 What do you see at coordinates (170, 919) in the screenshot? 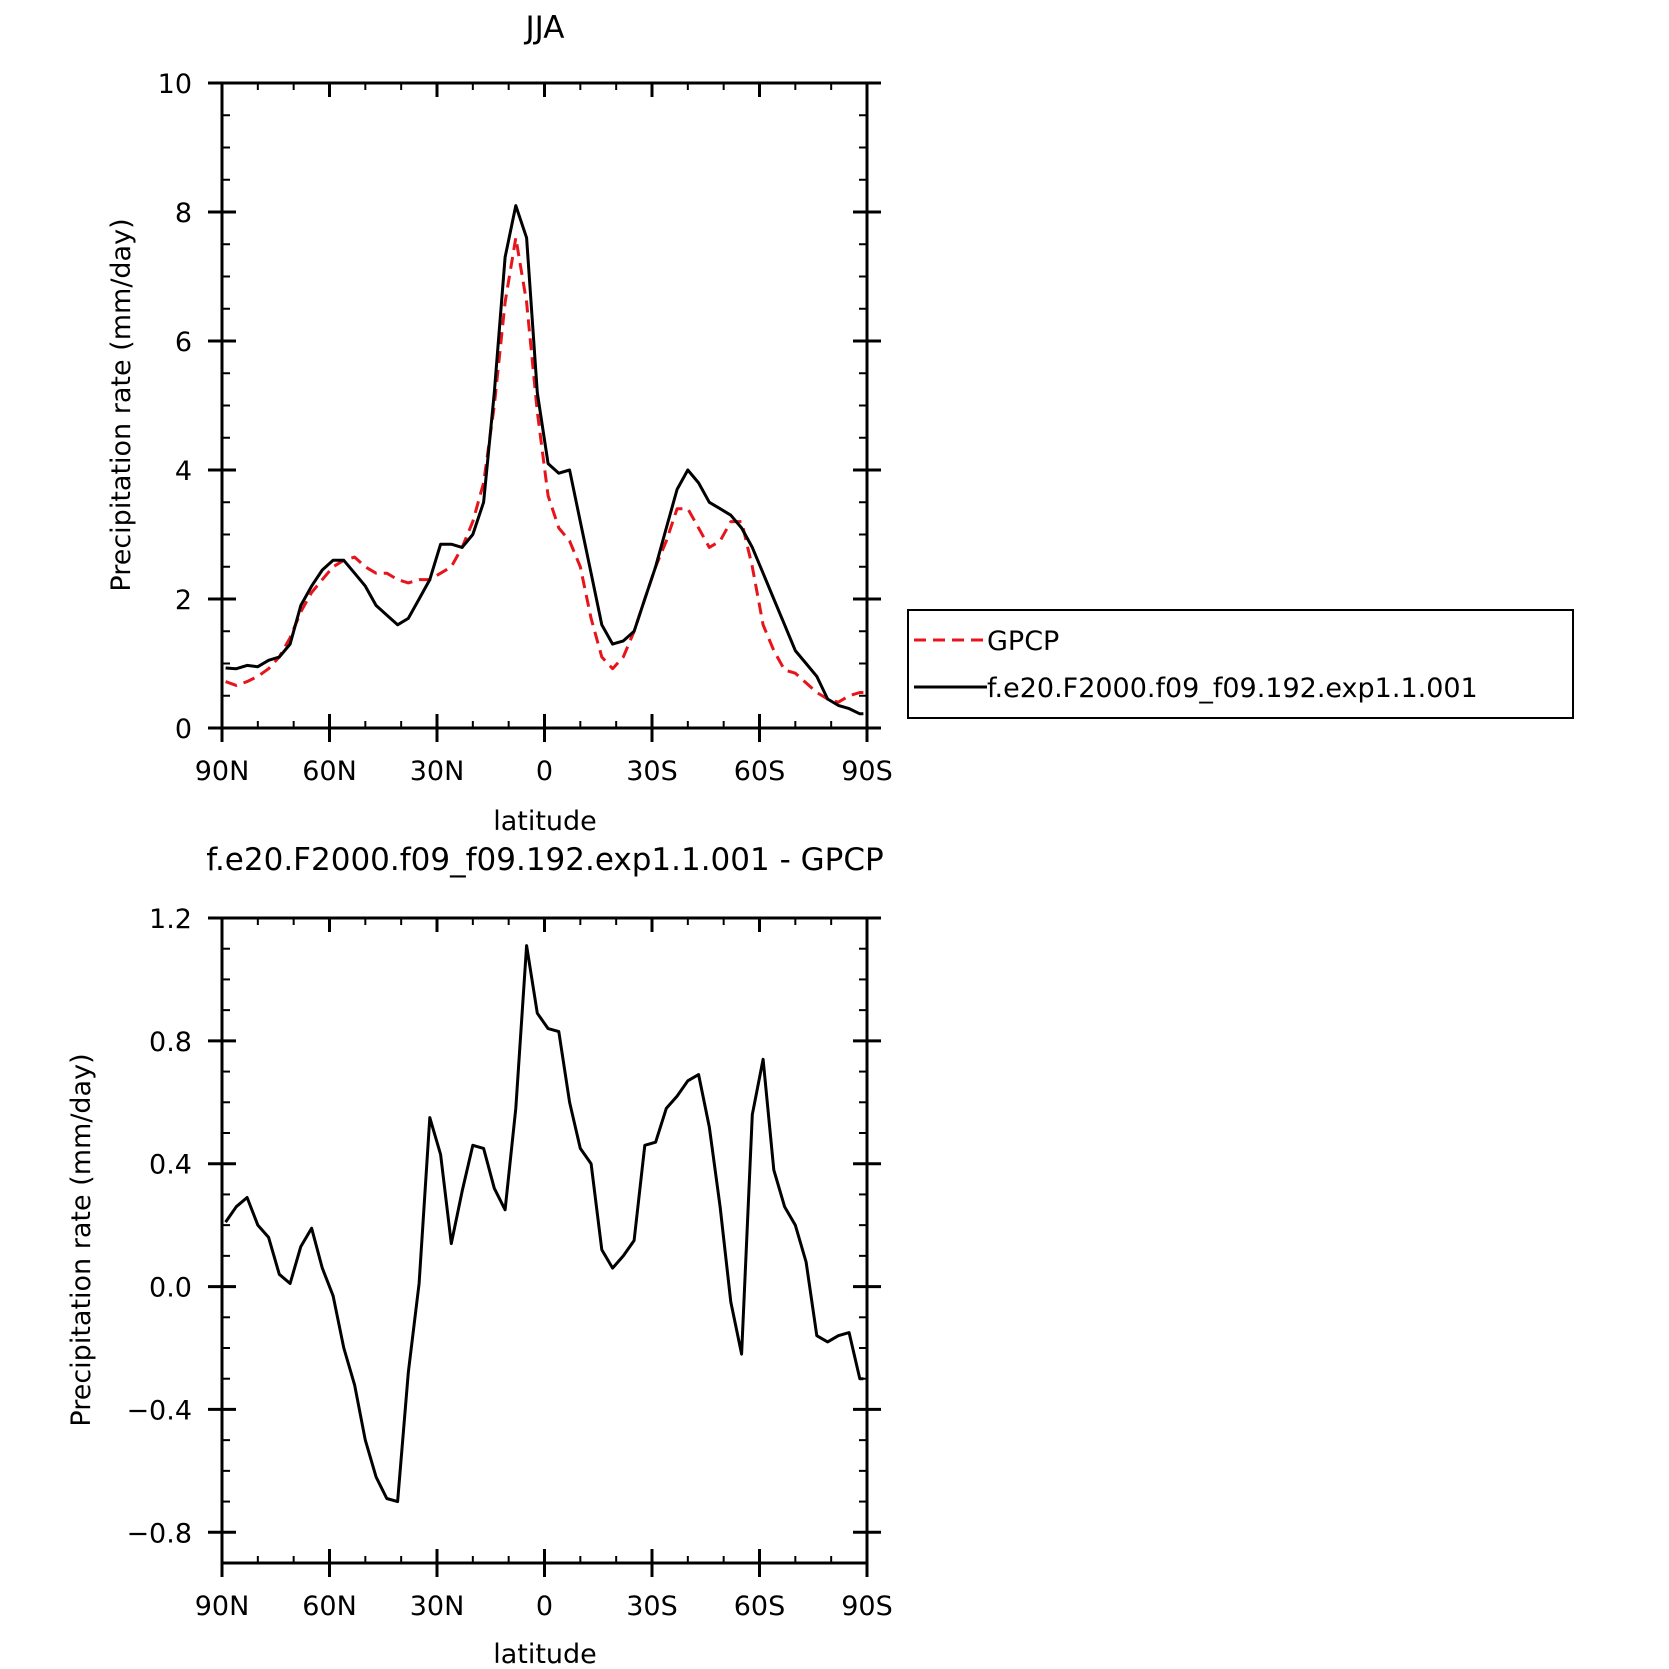
I see `y-tick-label: 1.2` at bounding box center [170, 919].